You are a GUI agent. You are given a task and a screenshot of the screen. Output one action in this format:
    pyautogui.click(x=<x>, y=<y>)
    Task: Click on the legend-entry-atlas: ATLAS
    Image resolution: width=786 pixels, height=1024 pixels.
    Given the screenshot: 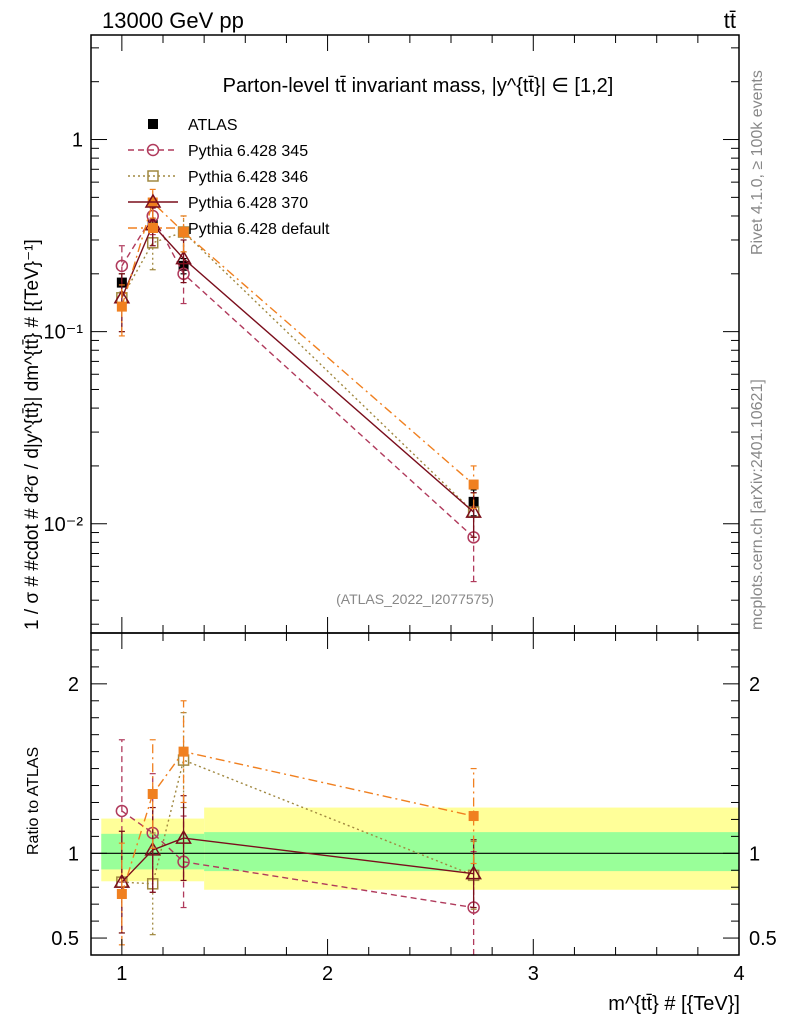 What is the action you would take?
    pyautogui.click(x=193, y=125)
    